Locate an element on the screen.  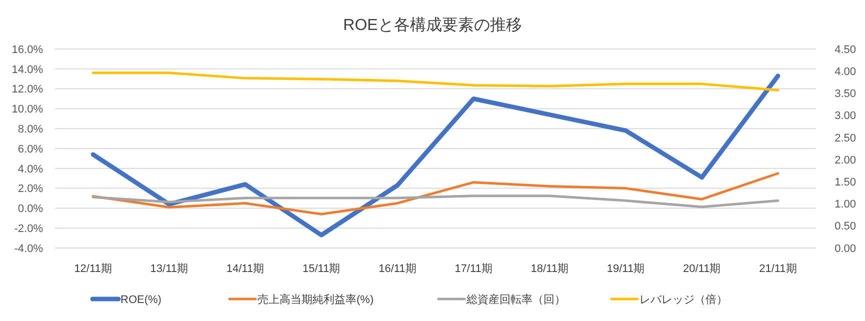
y-tick-label: -2.0% is located at coordinates (29, 228).